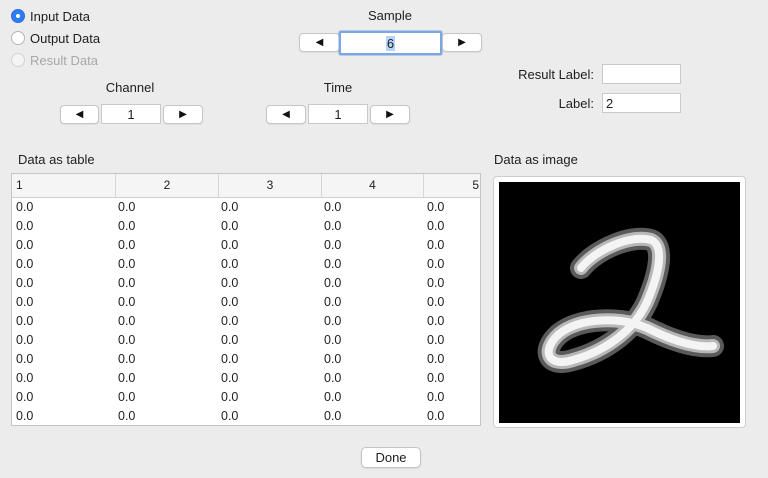 The image size is (768, 478). Describe the element at coordinates (65, 38) in the screenshot. I see `radio-label: Output Data` at that location.